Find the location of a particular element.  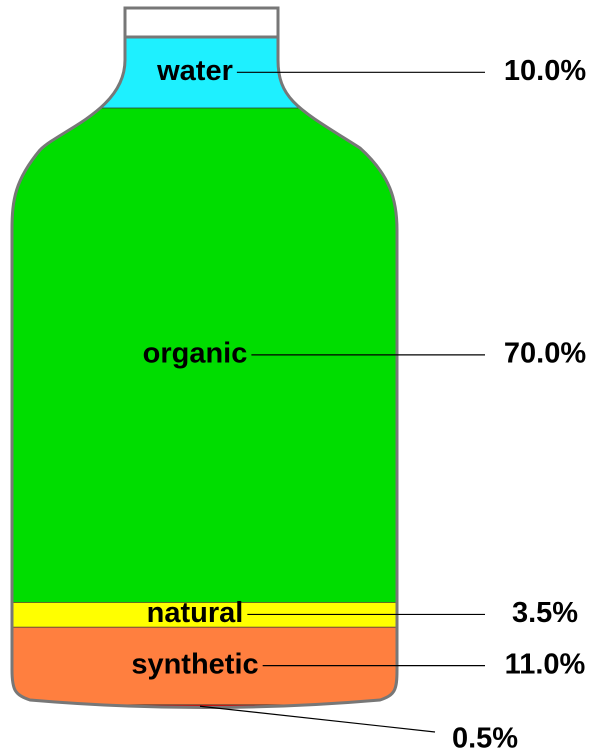

value-label: 11.0% is located at coordinates (545, 664).